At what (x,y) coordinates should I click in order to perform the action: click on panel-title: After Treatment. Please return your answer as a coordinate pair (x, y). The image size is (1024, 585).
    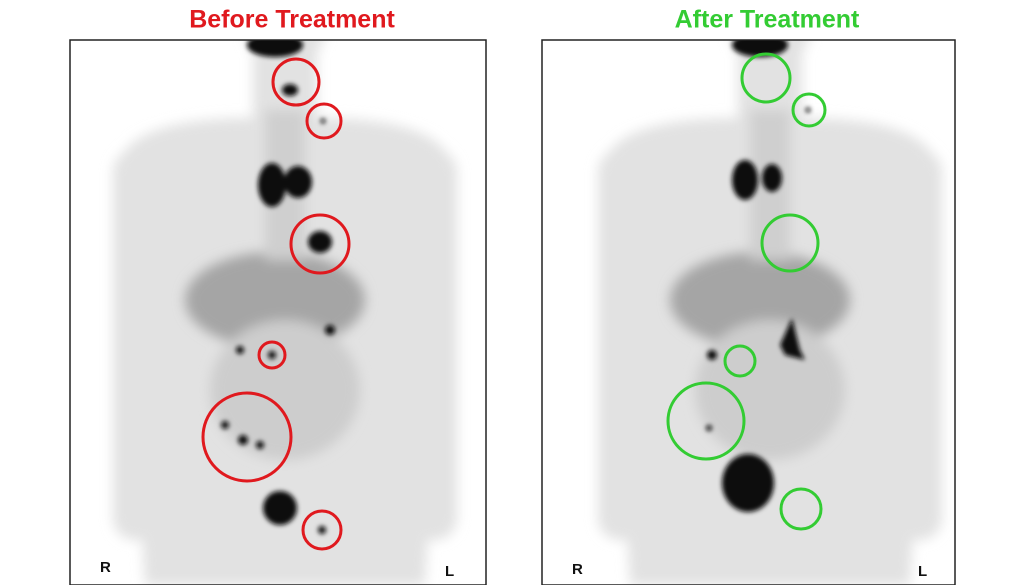
    Looking at the image, I should click on (767, 20).